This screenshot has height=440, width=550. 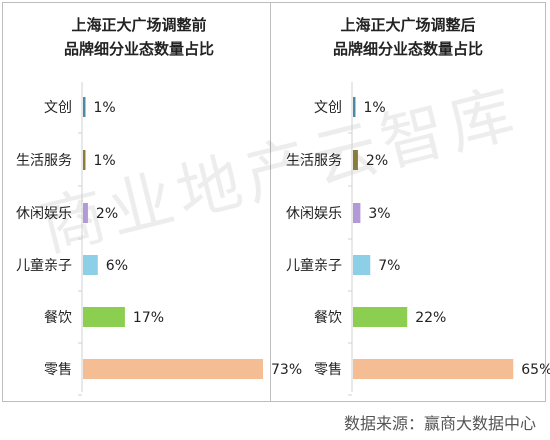 What do you see at coordinates (328, 370) in the screenshot?
I see `after-category-label: 零售` at bounding box center [328, 370].